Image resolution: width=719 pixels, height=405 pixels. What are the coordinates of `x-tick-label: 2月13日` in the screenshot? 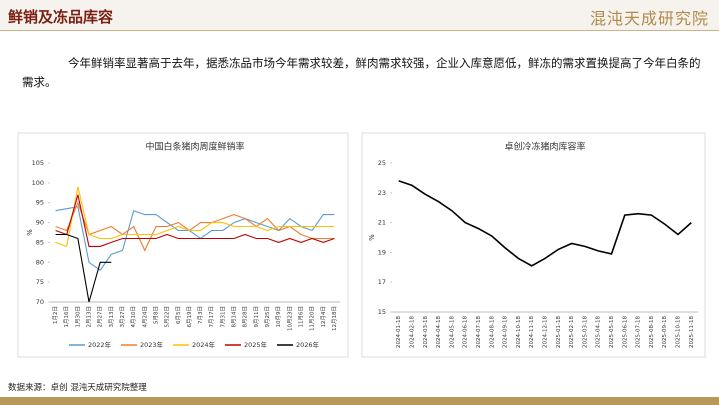 It's located at (89, 317).